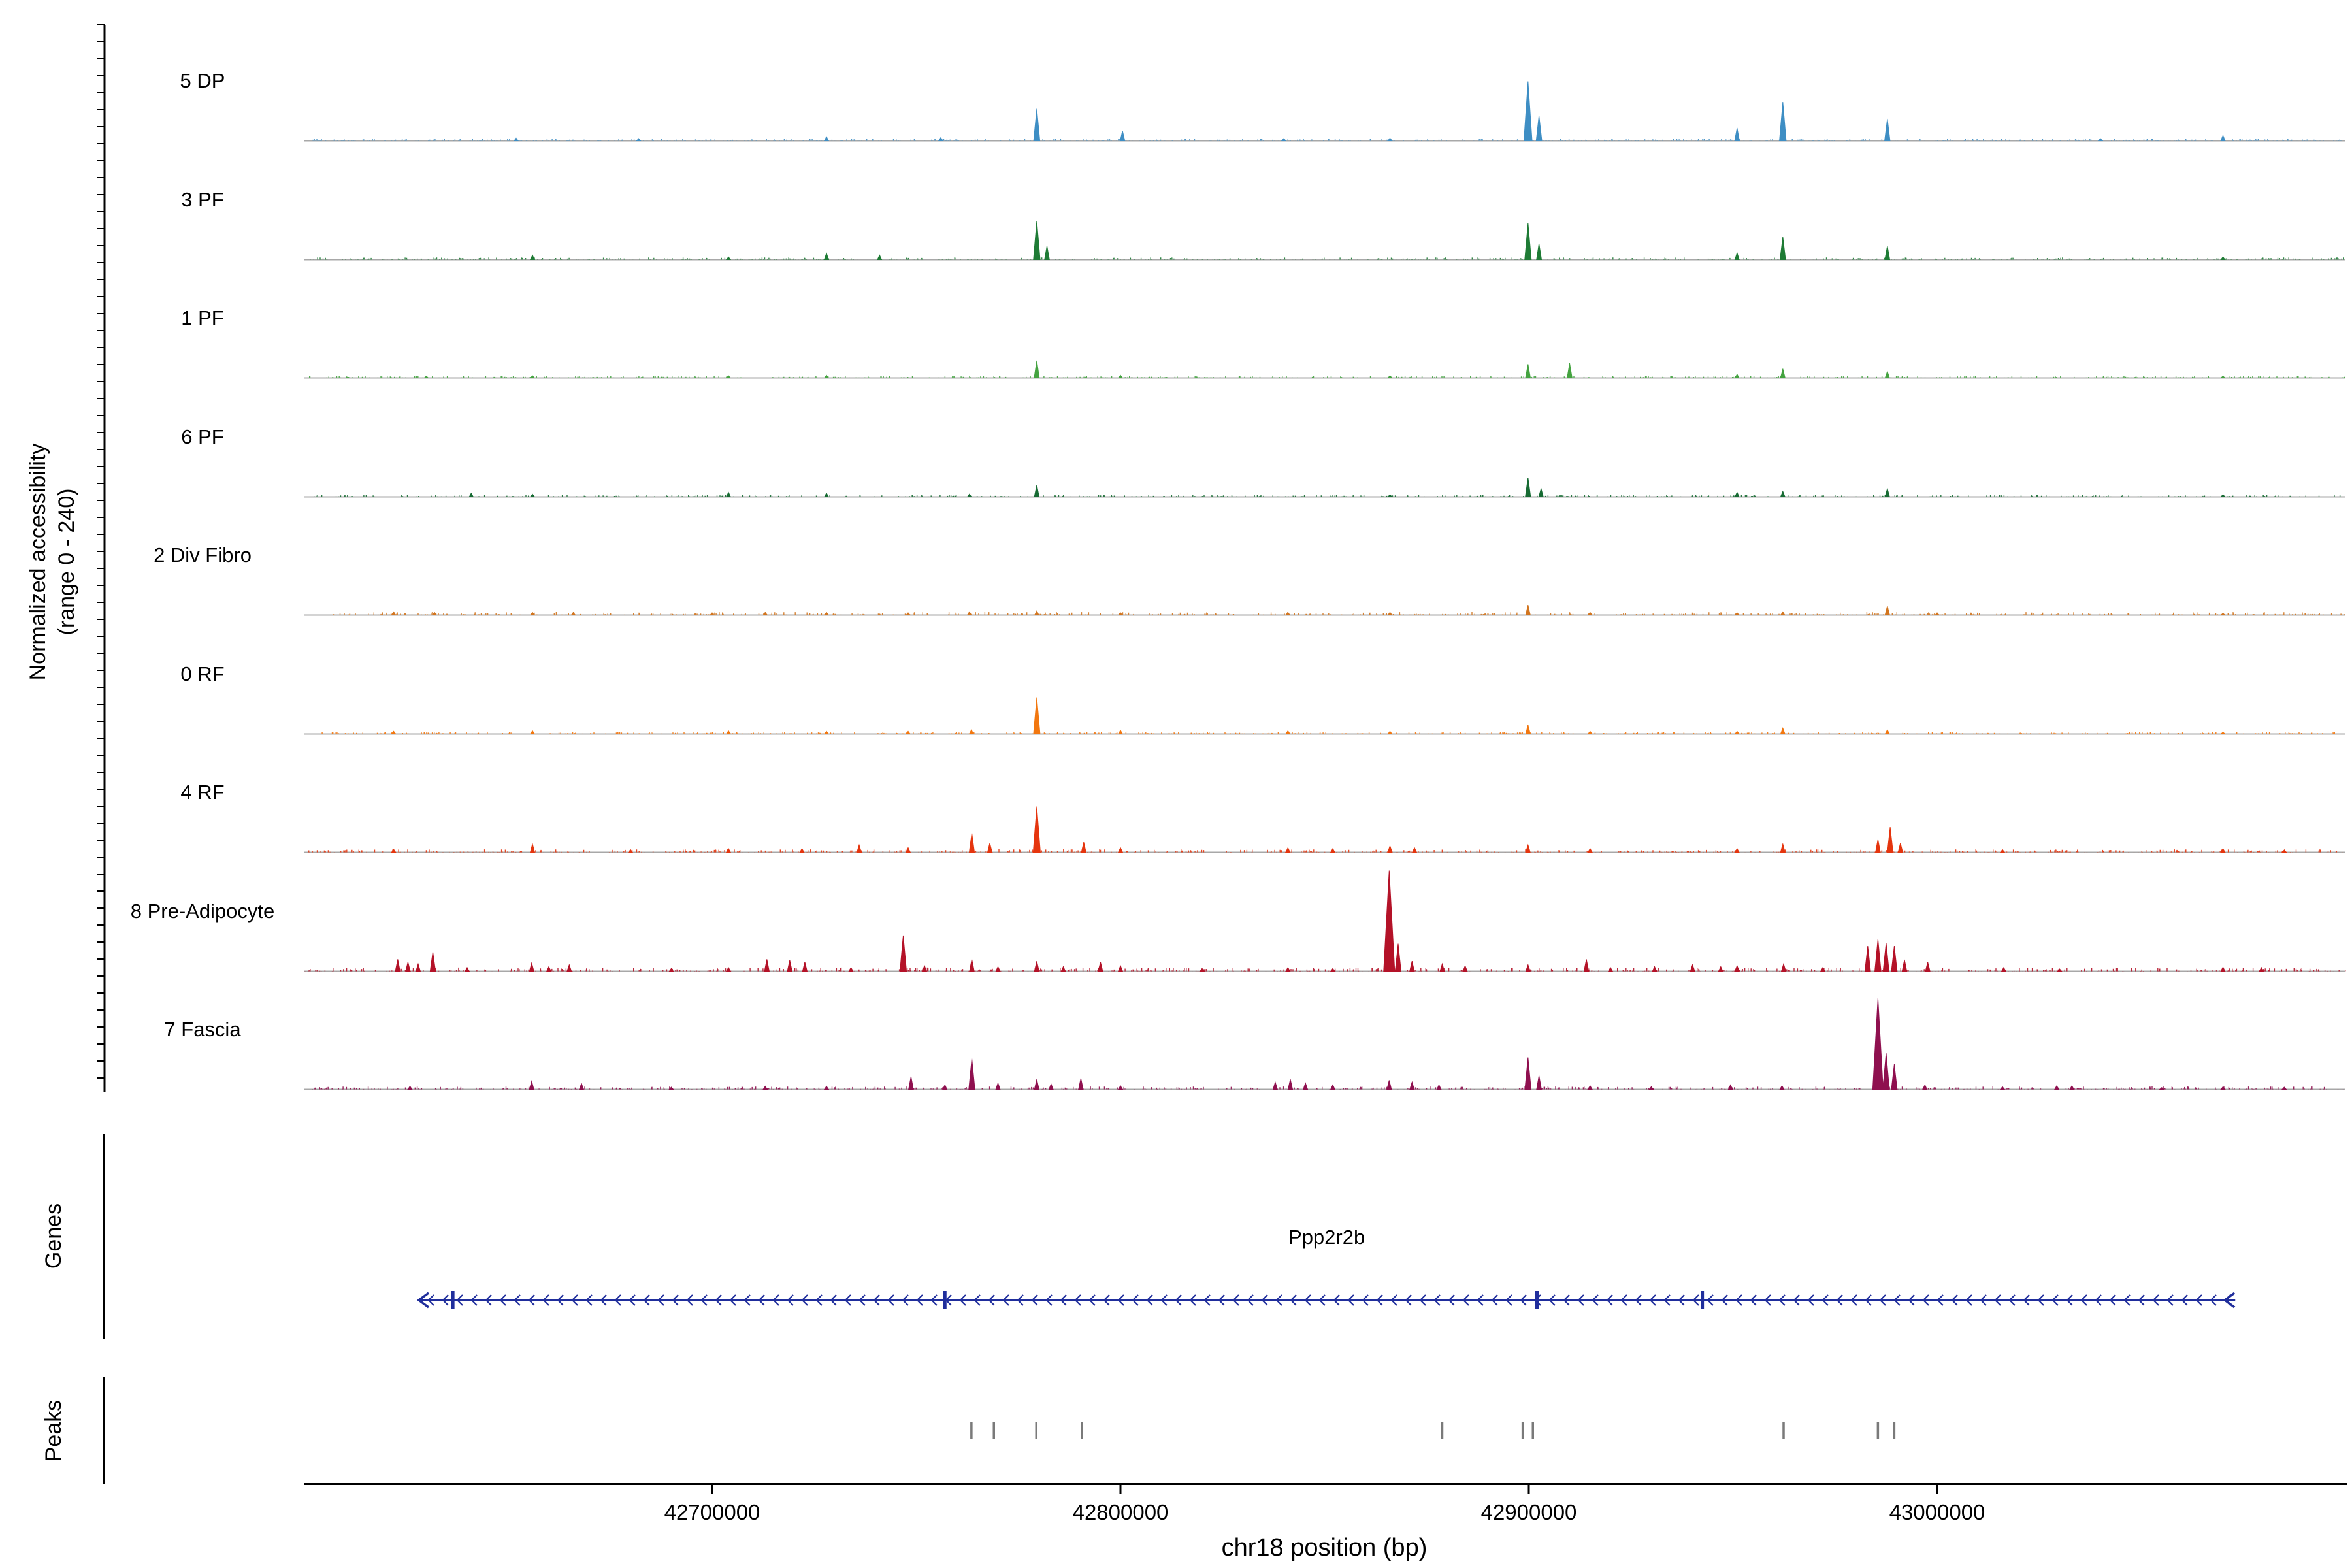 Image resolution: width=2352 pixels, height=1568 pixels. What do you see at coordinates (1120, 1512) in the screenshot?
I see `x-tick-label: 42800000` at bounding box center [1120, 1512].